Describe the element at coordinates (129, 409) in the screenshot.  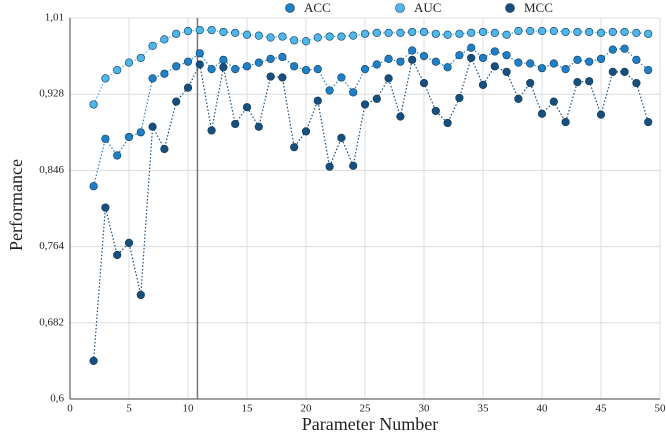
I see `x-tick-label: 5` at that location.